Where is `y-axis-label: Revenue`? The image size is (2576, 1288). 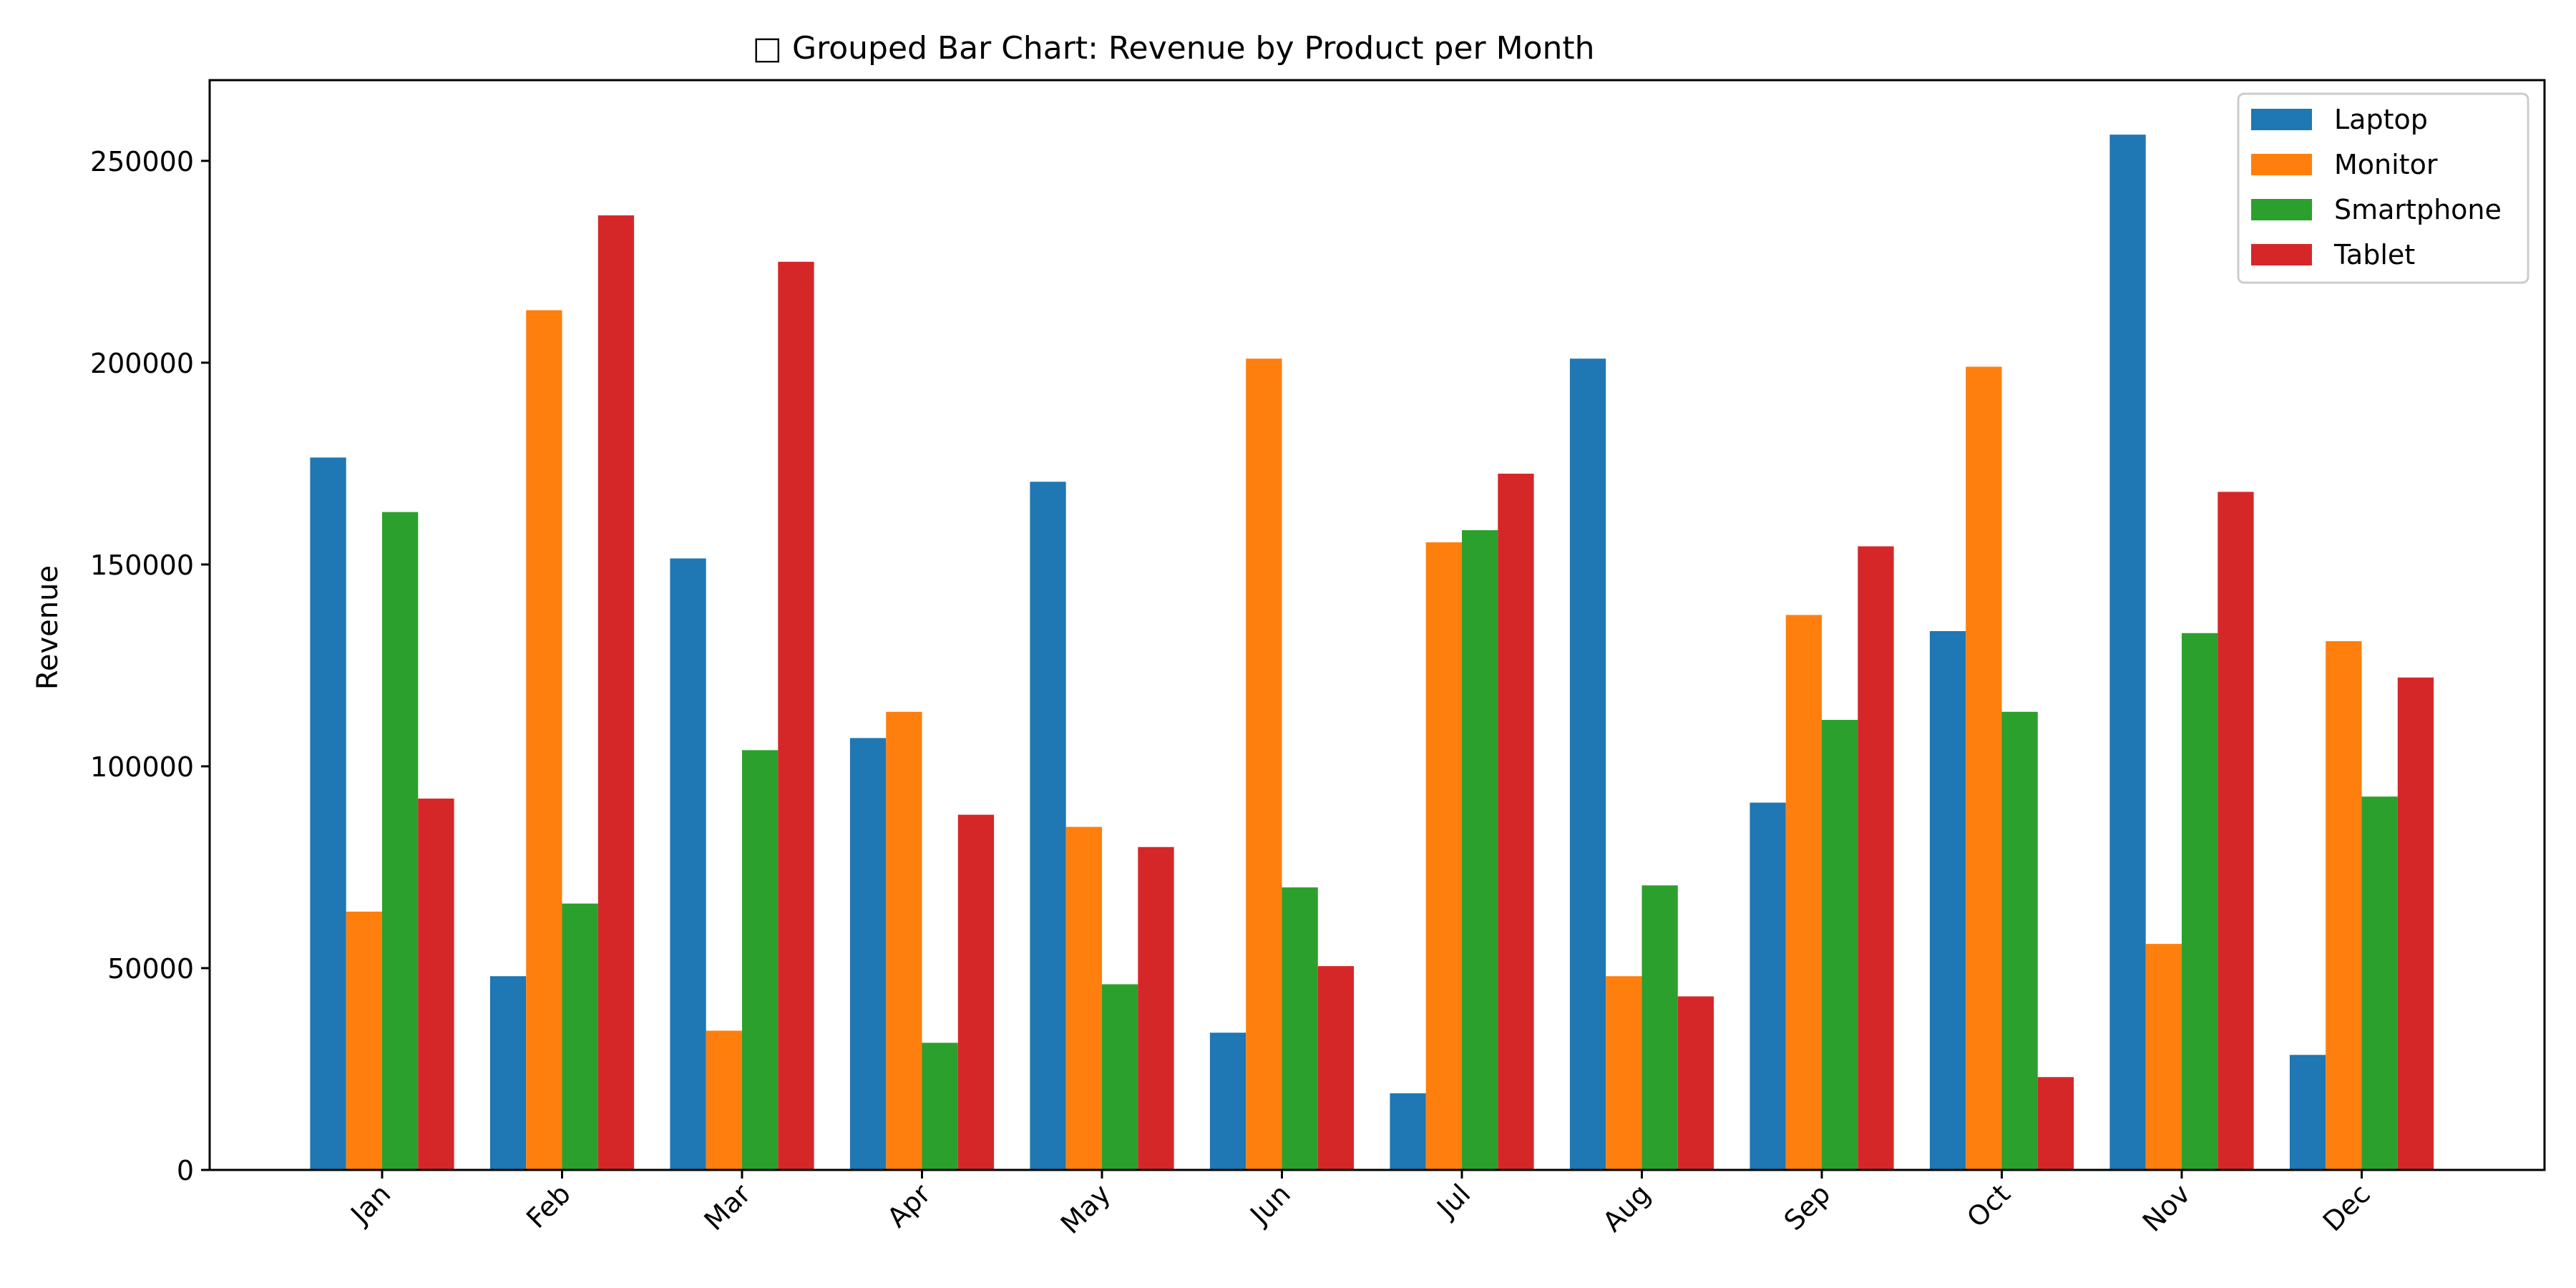
y-axis-label: Revenue is located at coordinates (48, 627).